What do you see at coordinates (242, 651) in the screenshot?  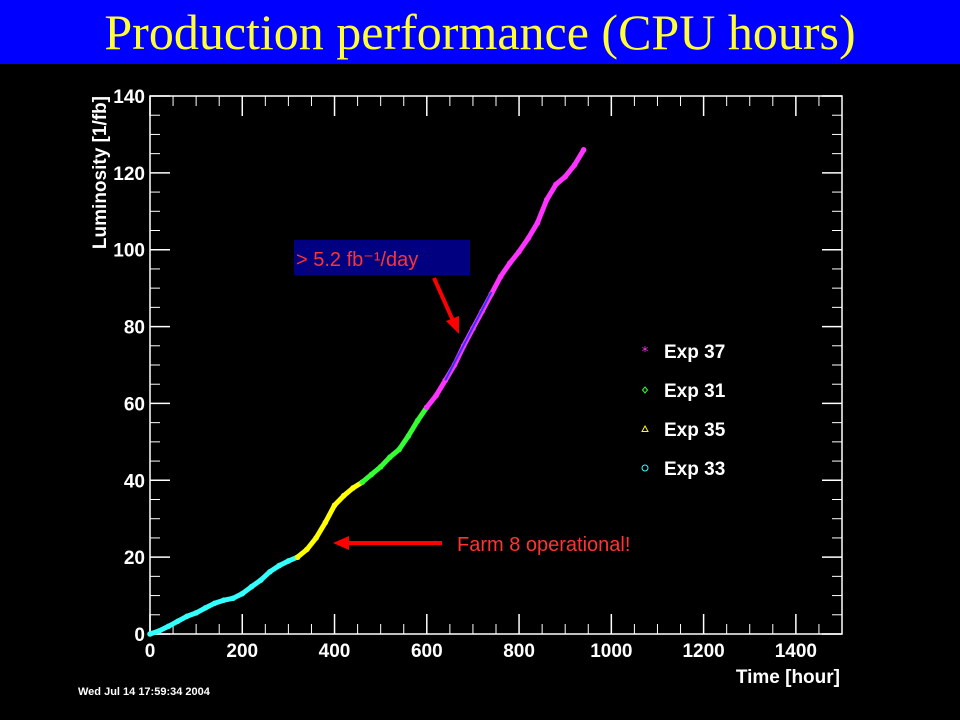 I see `x-tick-label: 200` at bounding box center [242, 651].